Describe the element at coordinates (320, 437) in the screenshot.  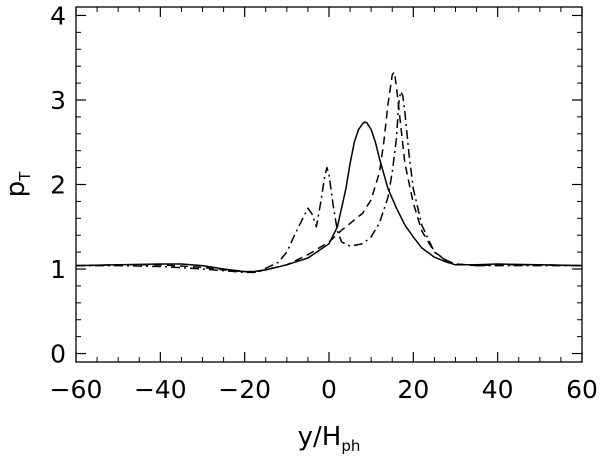
I see `x-axis-label-main: y/H` at that location.